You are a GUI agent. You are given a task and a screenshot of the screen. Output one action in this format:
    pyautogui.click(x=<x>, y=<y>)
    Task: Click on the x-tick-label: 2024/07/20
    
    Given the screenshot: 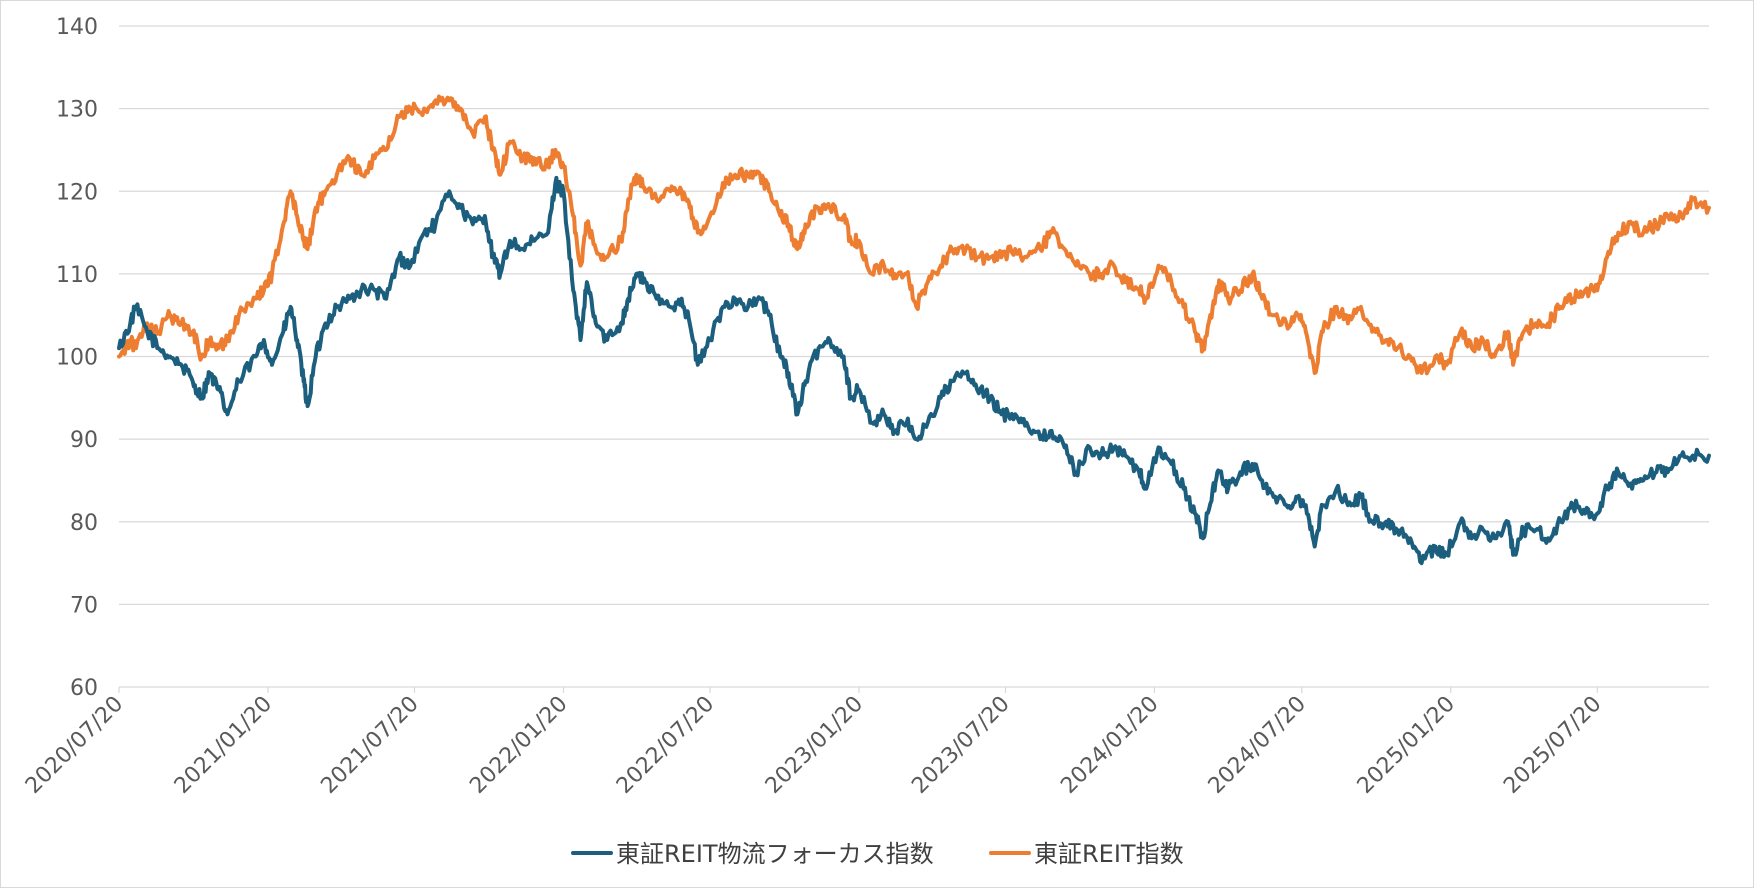 What is the action you would take?
    pyautogui.click(x=1257, y=745)
    